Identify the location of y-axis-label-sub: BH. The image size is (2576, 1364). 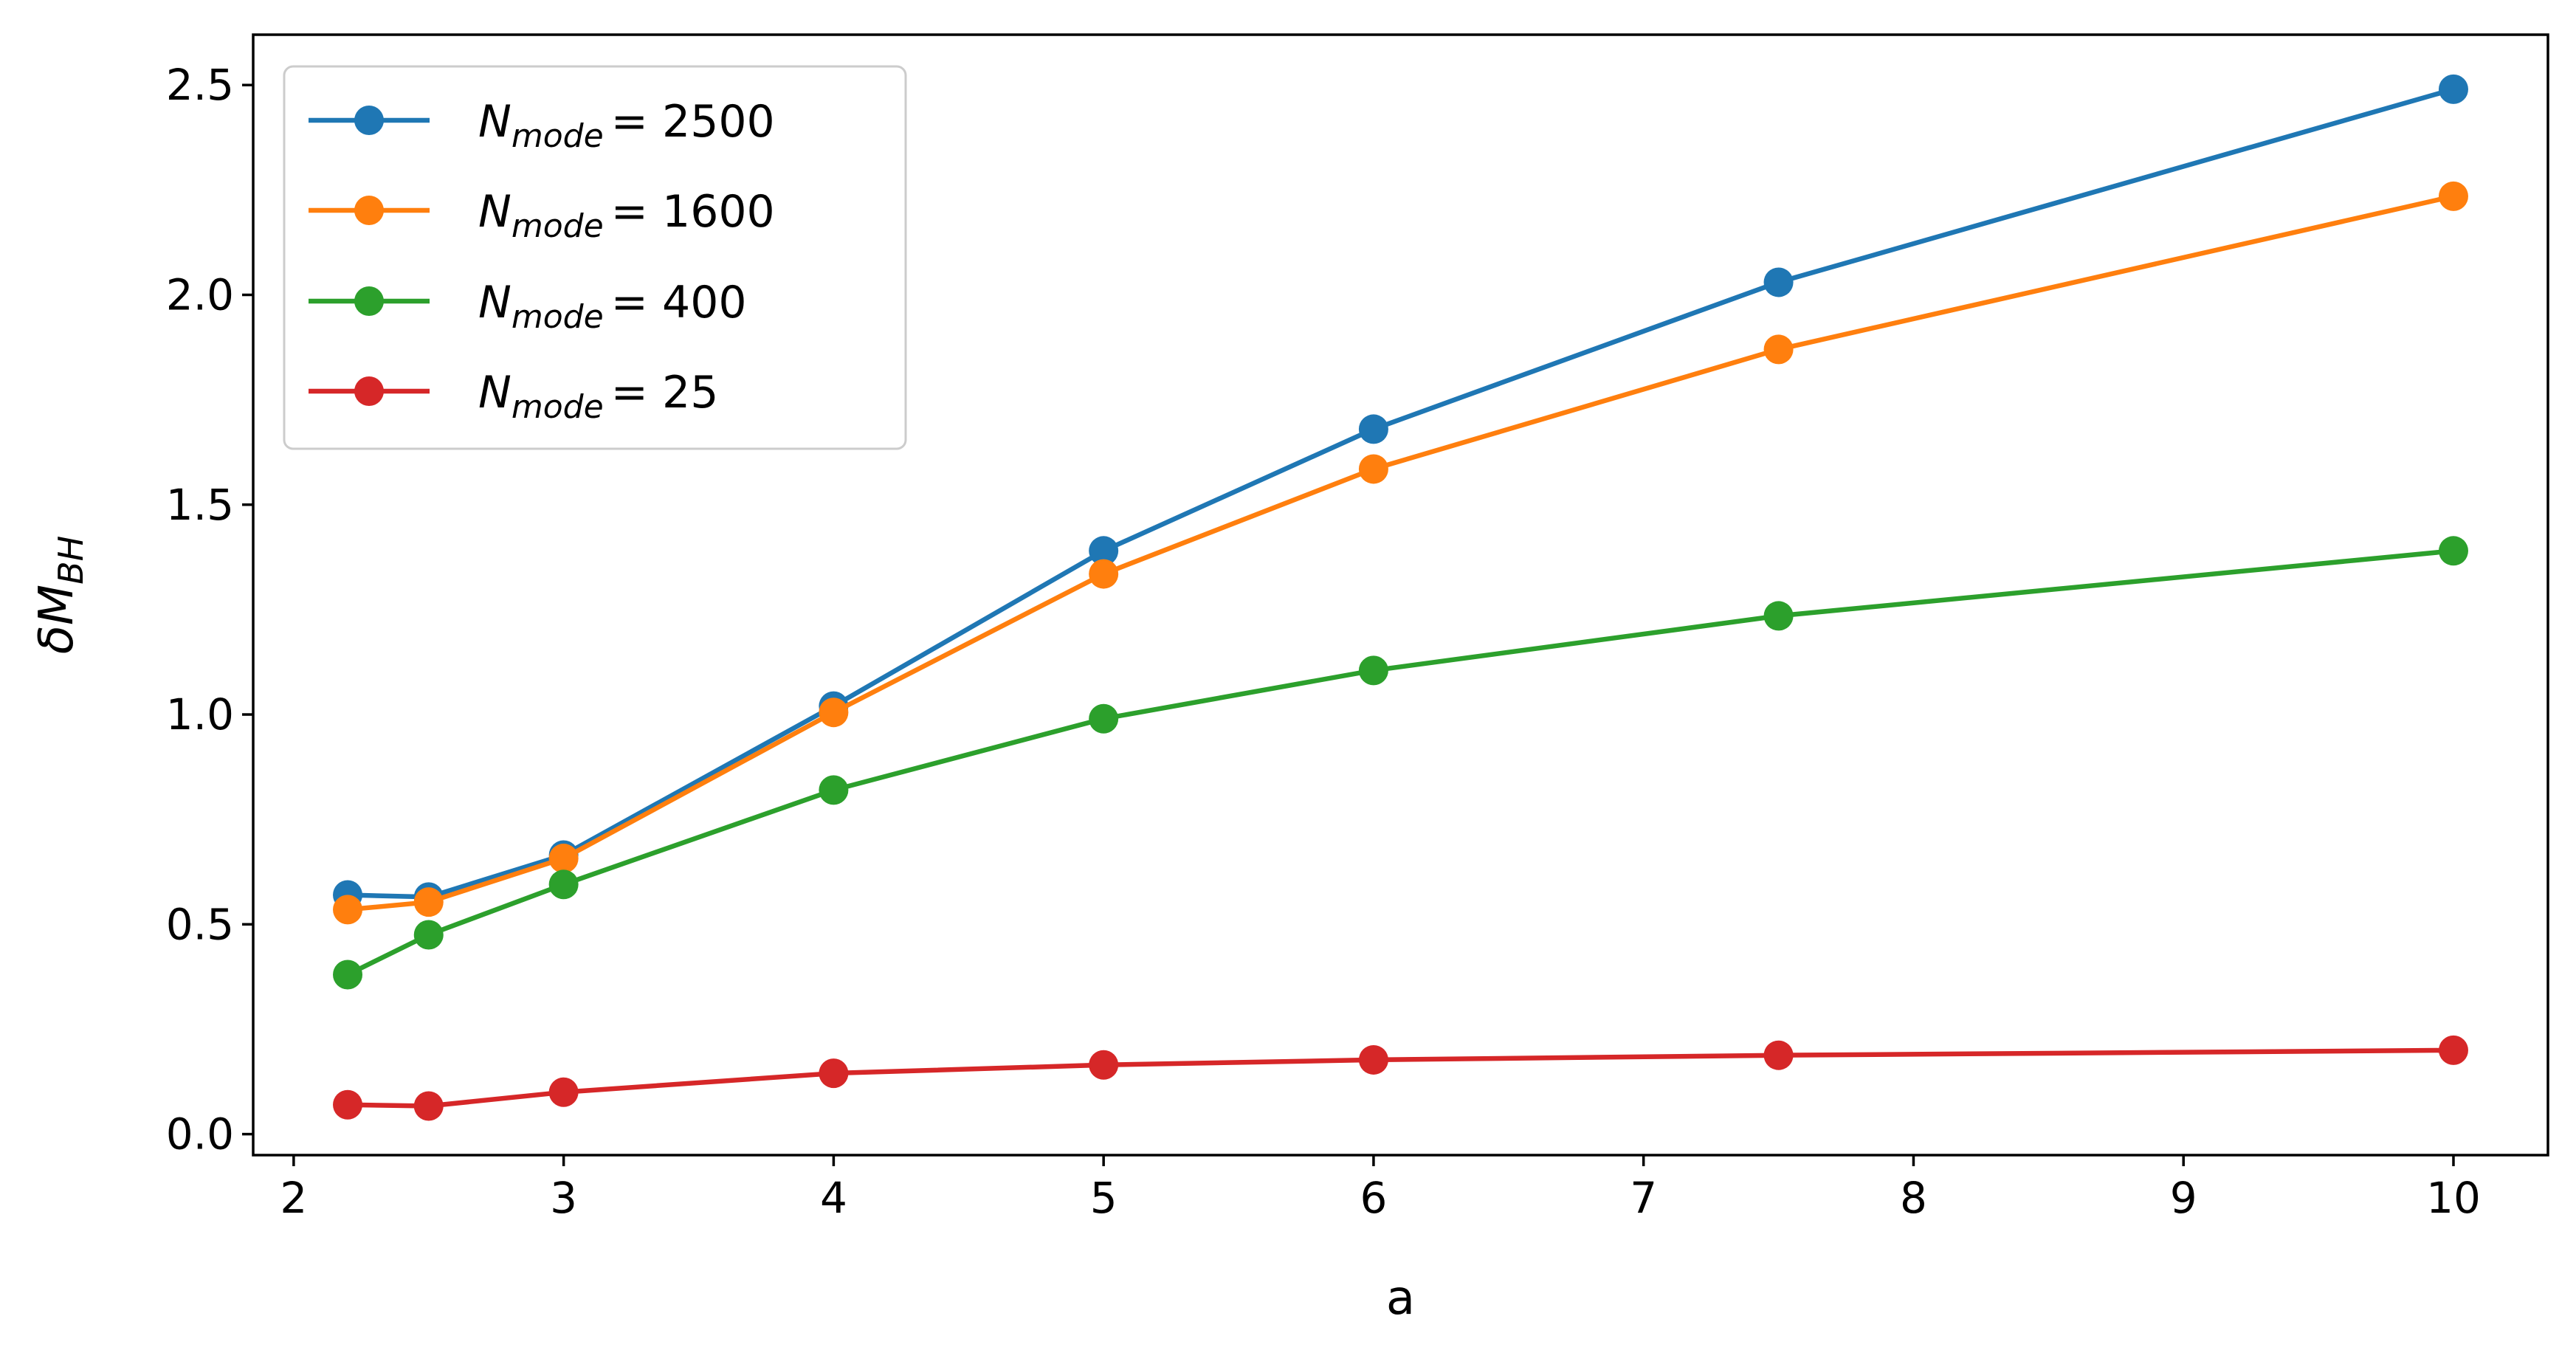
(71, 560).